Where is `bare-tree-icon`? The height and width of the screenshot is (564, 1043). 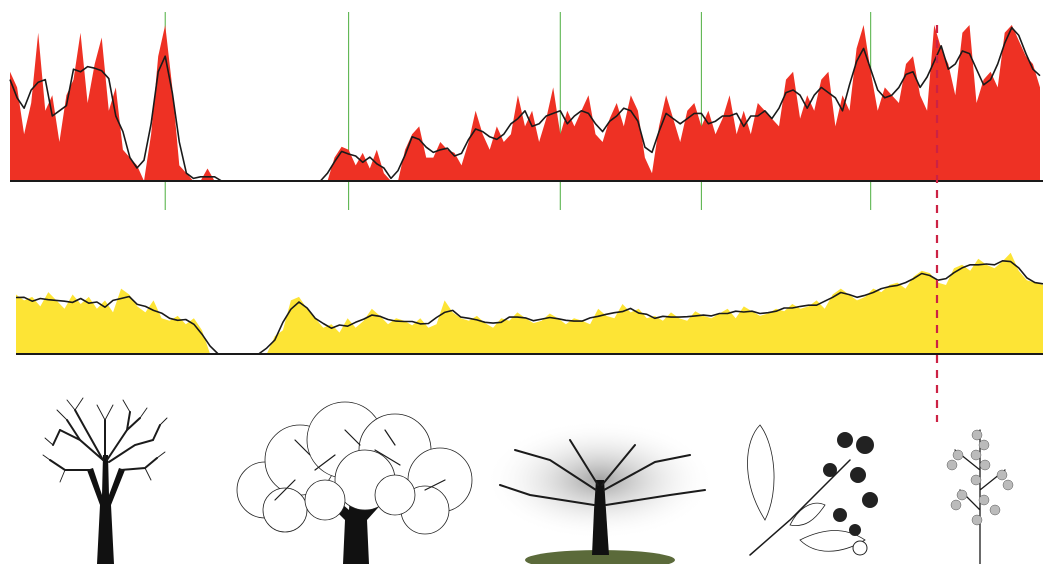
bare-tree-icon is located at coordinates (105, 480).